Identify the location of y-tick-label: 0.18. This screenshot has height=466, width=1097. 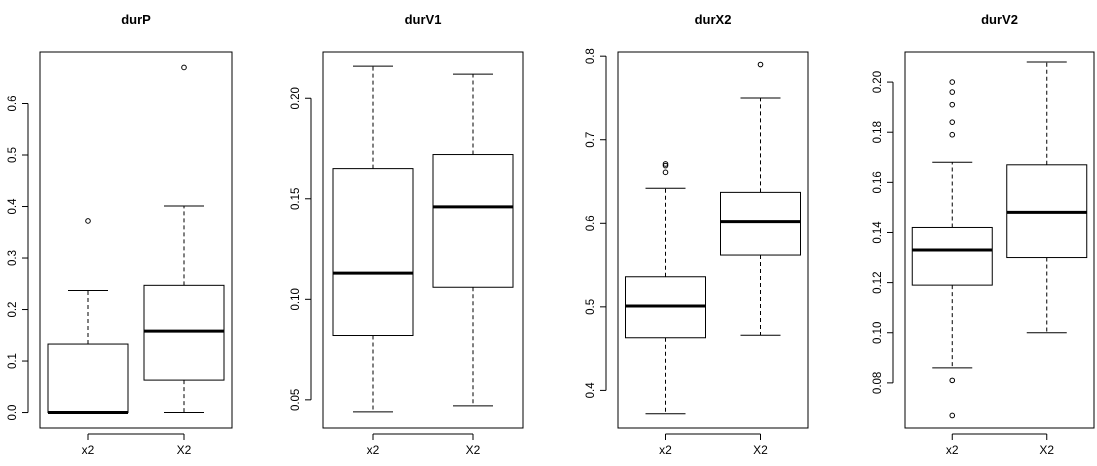
(878, 132).